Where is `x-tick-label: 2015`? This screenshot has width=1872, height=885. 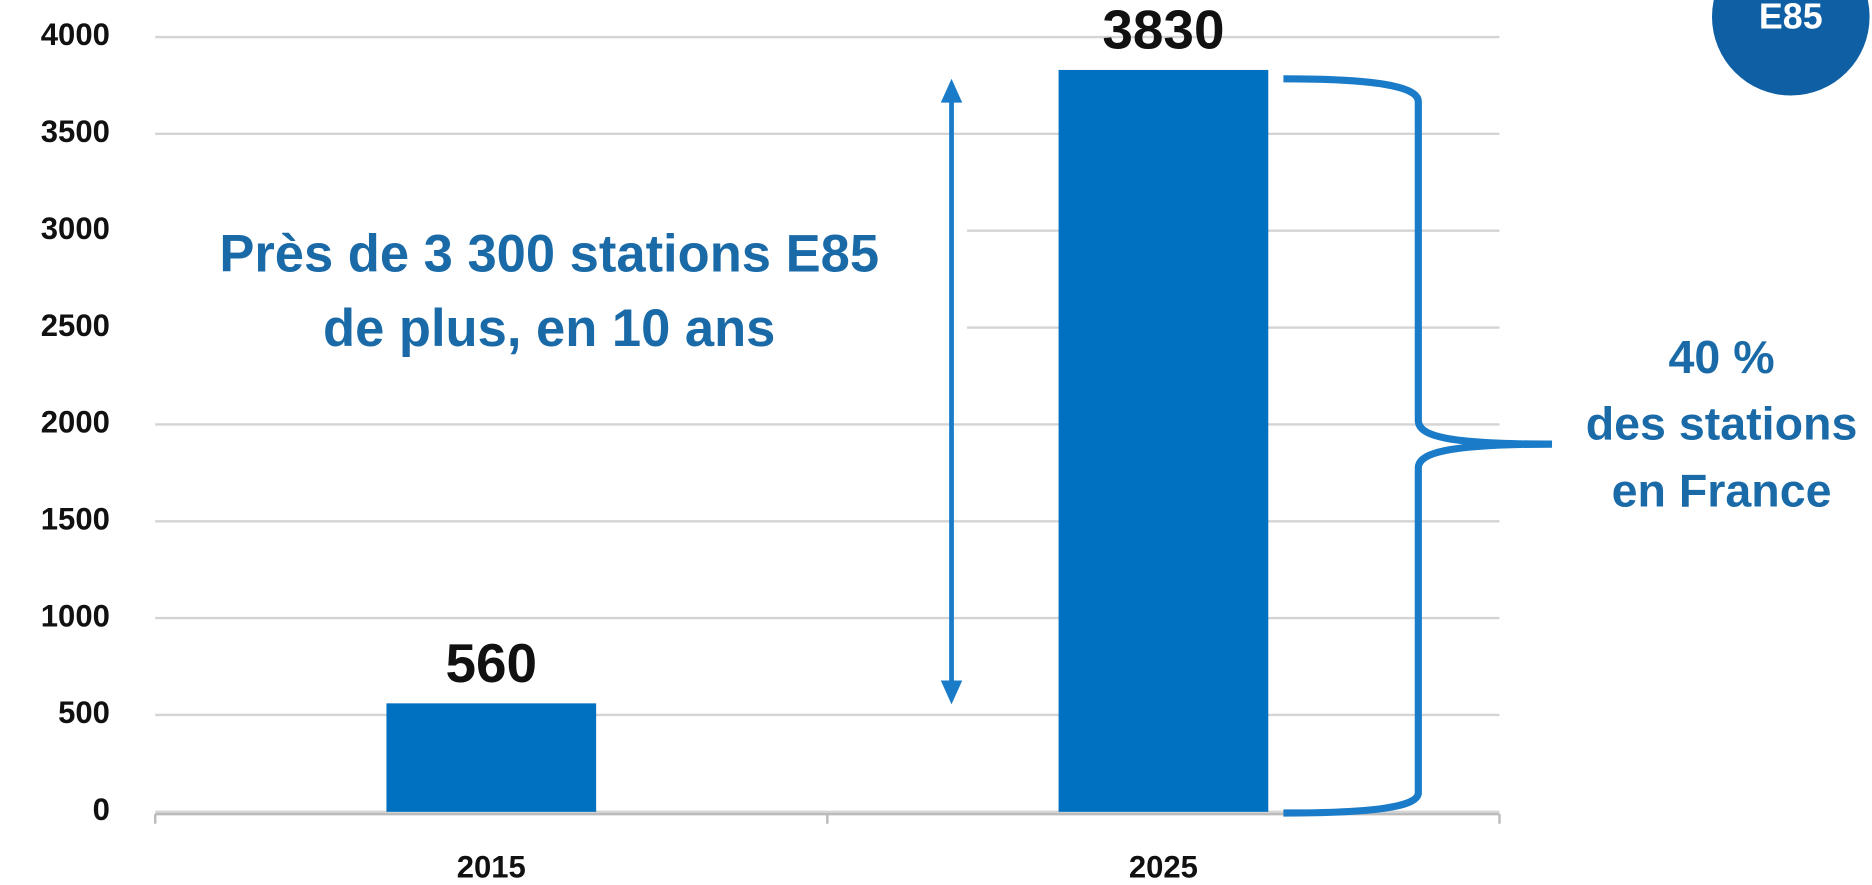
x-tick-label: 2015 is located at coordinates (491, 866).